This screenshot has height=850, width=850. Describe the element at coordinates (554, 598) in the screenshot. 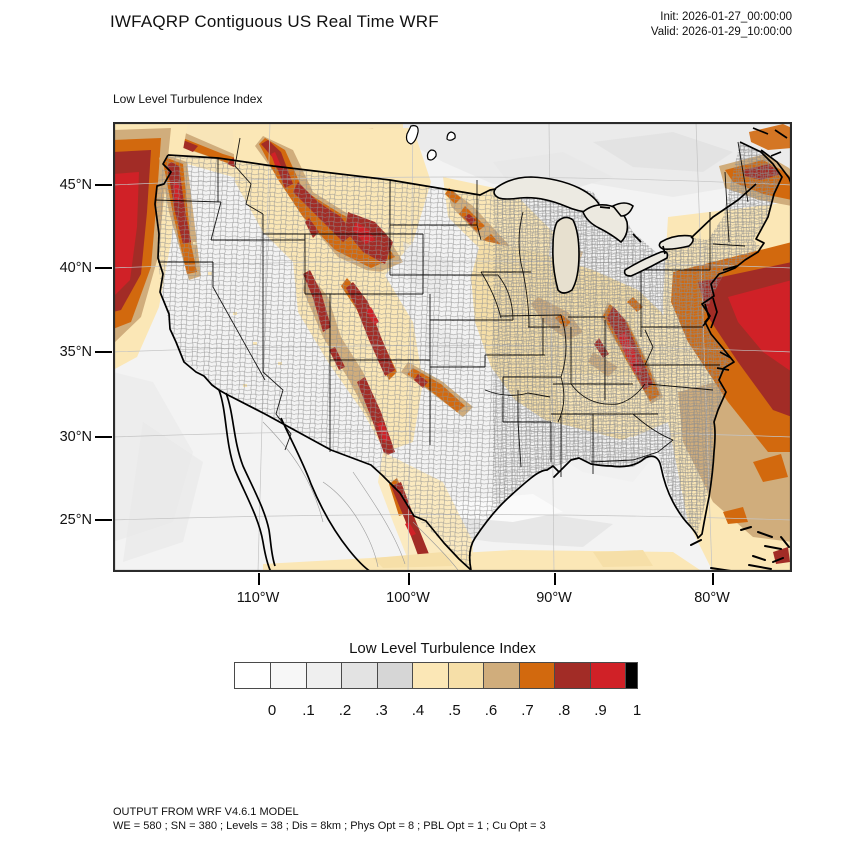

I see `lon-tick-label: 90°W` at that location.